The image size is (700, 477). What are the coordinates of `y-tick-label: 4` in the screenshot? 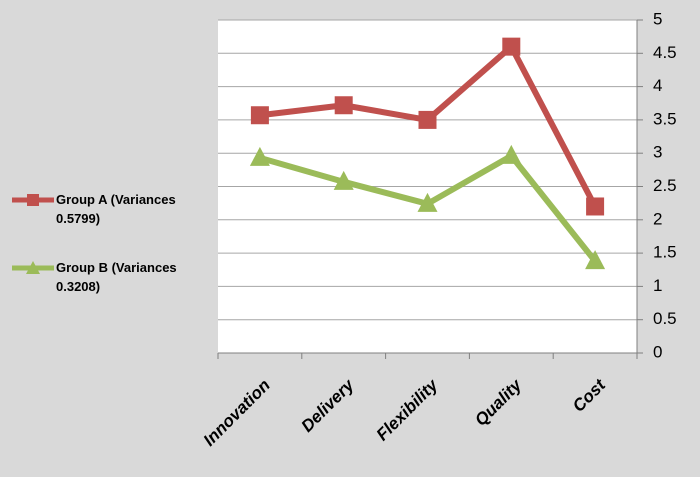 It's located at (657, 85).